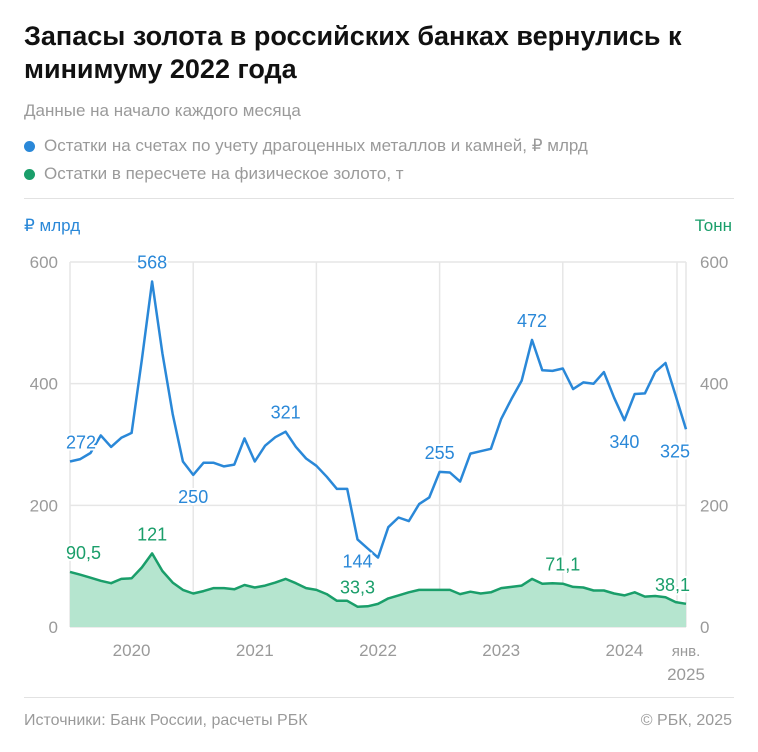  I want to click on right-tick-label: 0, so click(704, 627).